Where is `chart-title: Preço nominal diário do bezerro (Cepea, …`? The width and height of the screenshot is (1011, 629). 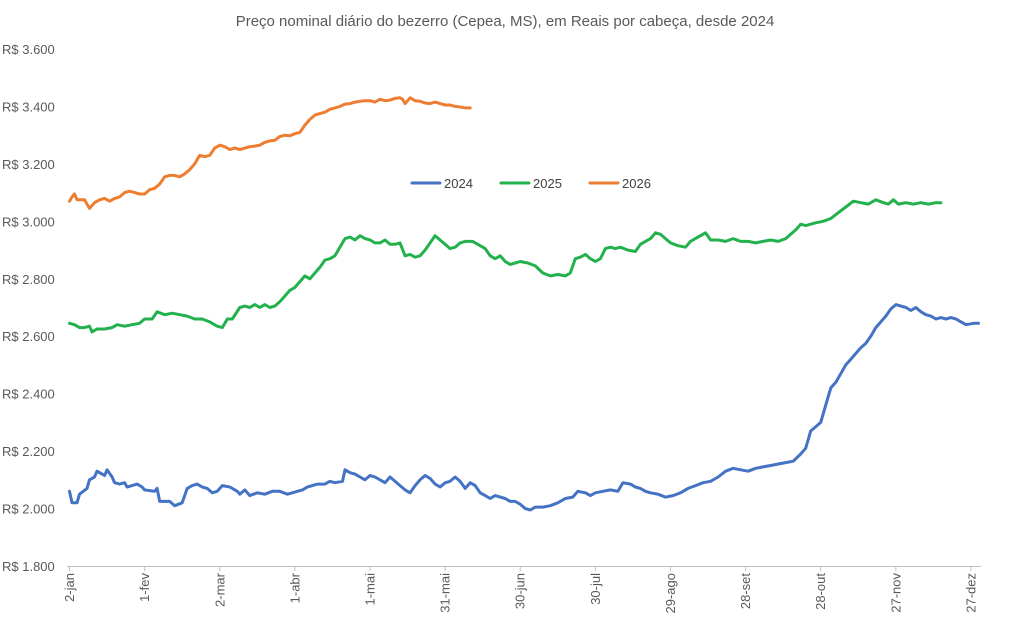 chart-title: Preço nominal diário do bezerro (Cepea, … is located at coordinates (505, 21).